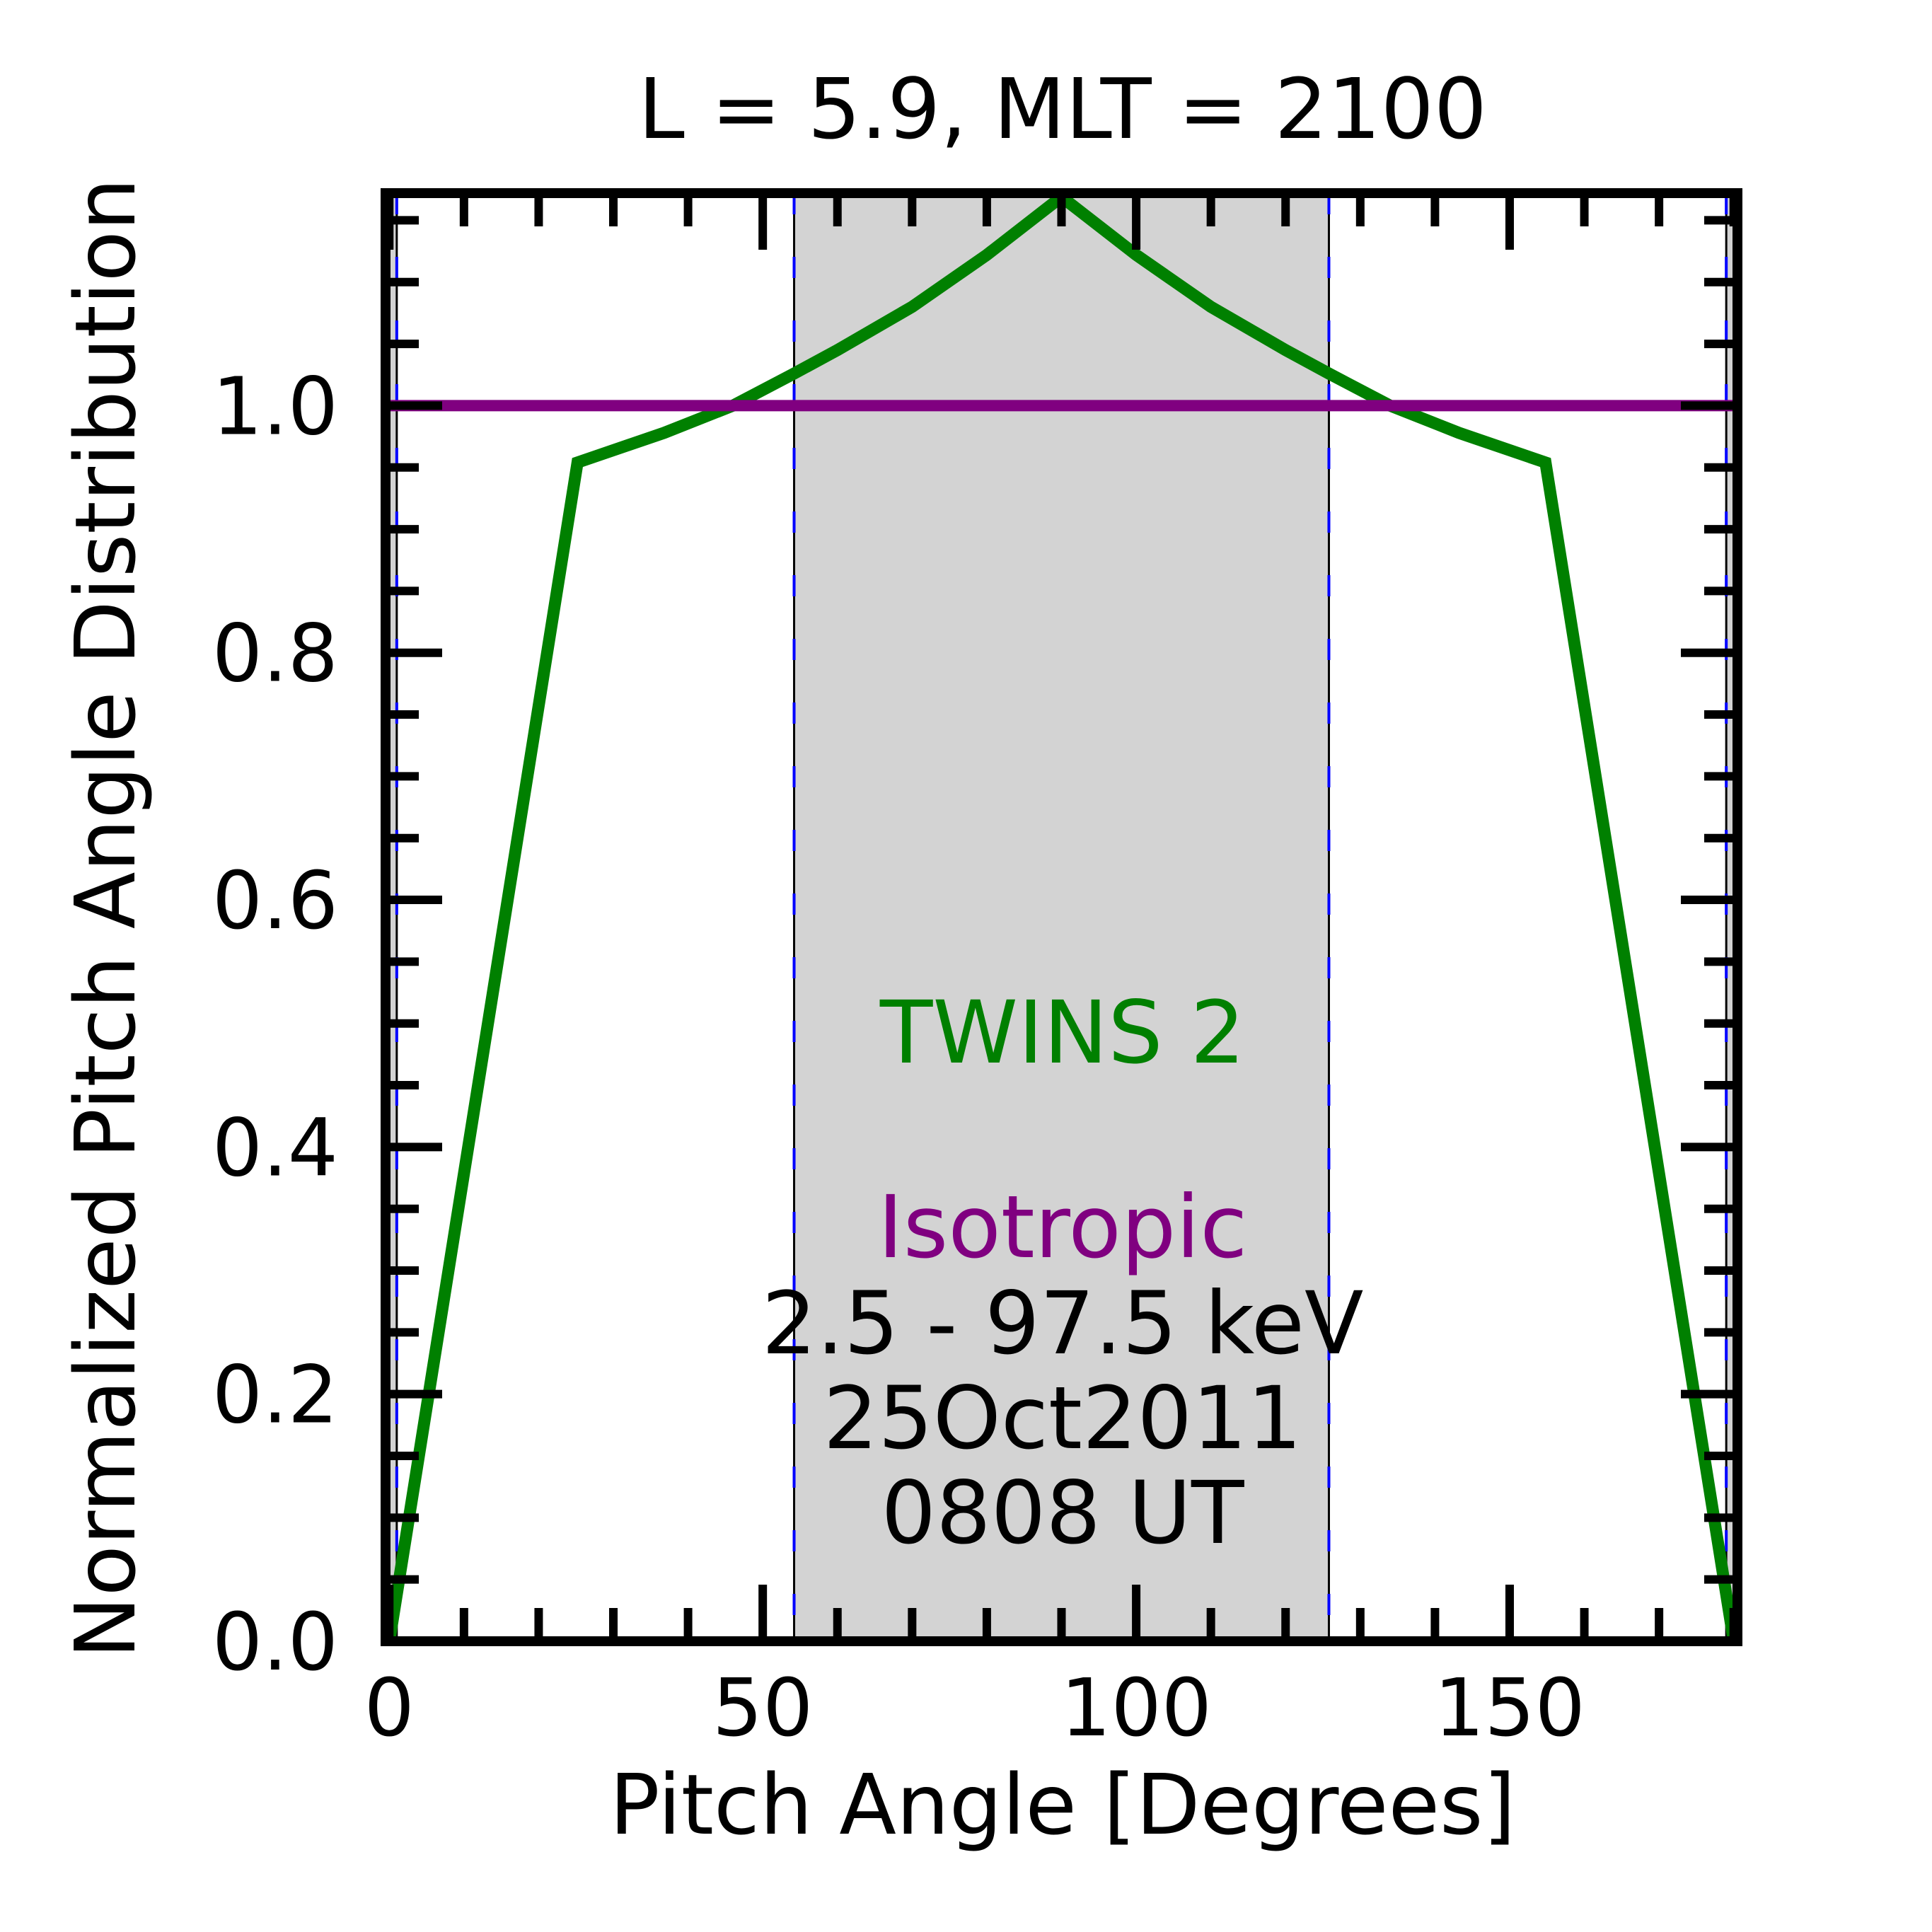 Image resolution: width=1932 pixels, height=1932 pixels. What do you see at coordinates (1062, 1513) in the screenshot?
I see `annotation-time: 0808 UT` at bounding box center [1062, 1513].